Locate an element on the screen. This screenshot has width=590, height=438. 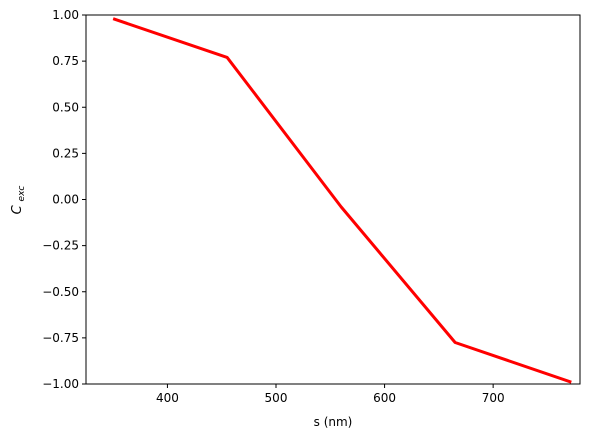
y-tick-label: 0.75 is located at coordinates (65, 61).